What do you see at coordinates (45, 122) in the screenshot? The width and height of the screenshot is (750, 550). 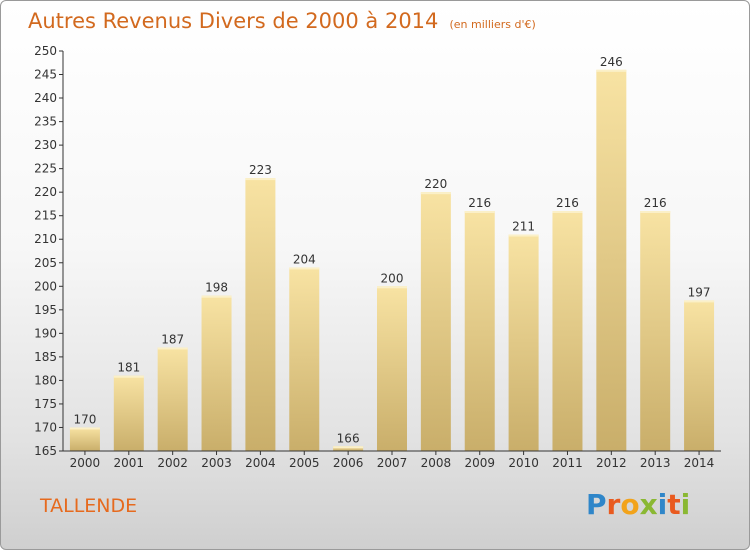 I see `y-tick-label: 235` at bounding box center [45, 122].